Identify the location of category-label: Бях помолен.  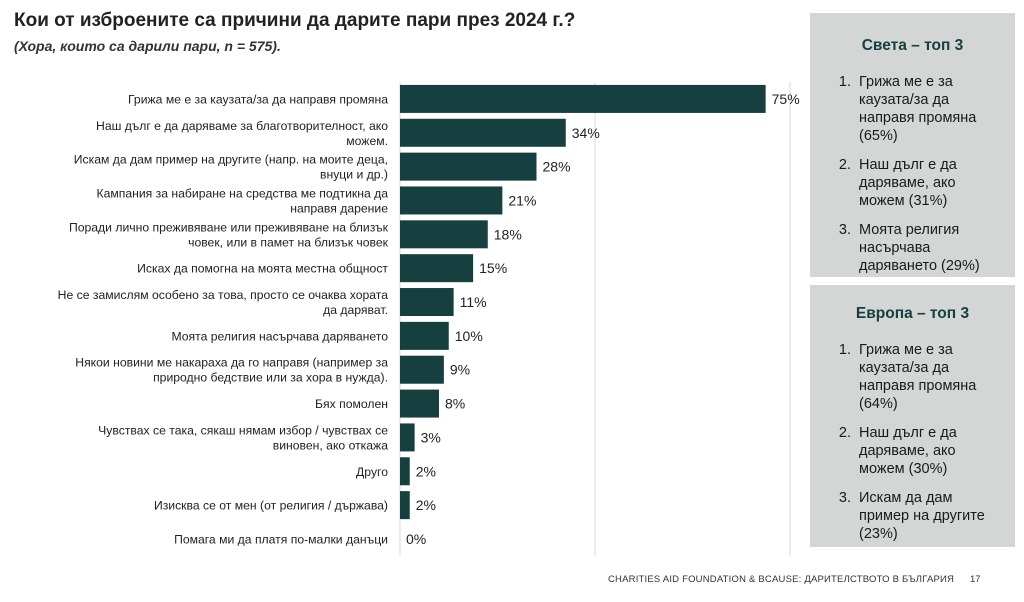
(351, 404).